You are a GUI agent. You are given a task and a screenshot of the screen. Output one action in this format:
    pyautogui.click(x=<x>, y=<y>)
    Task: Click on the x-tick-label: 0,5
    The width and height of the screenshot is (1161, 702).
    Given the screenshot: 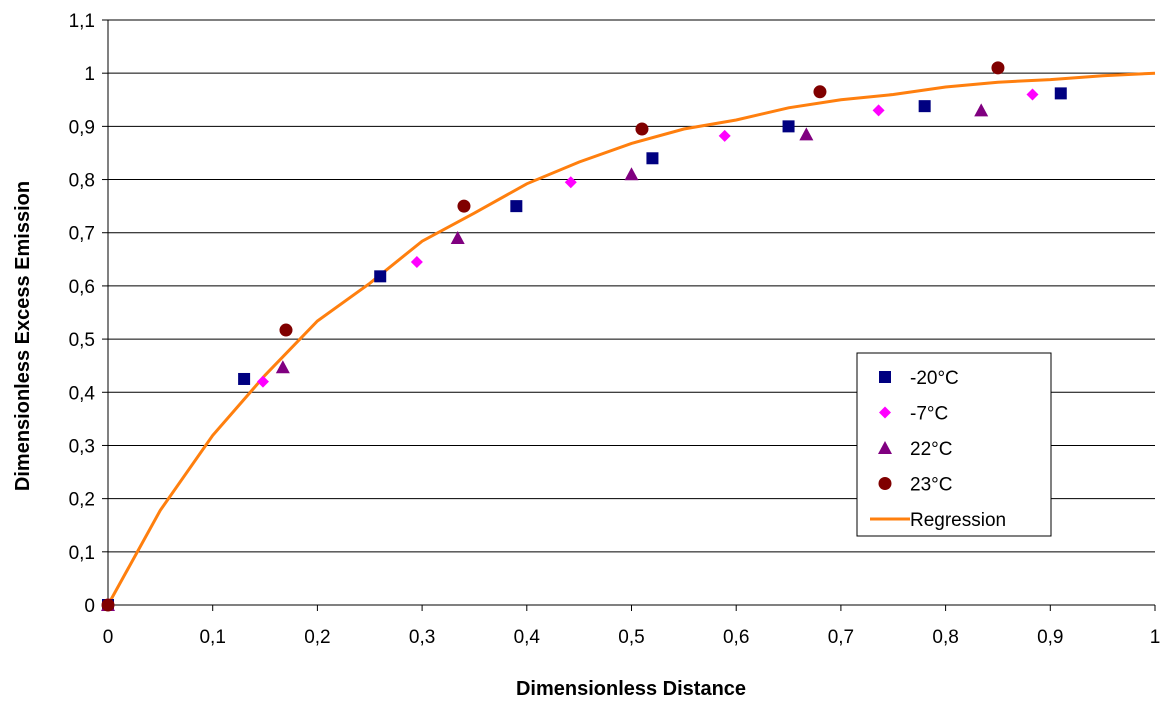 What is the action you would take?
    pyautogui.click(x=631, y=637)
    